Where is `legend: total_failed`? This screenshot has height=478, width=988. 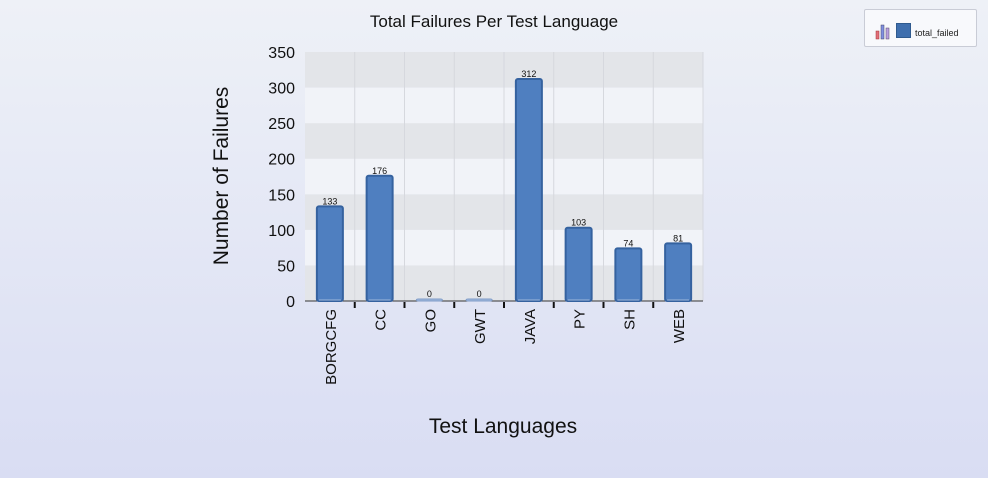 legend: total_failed is located at coordinates (920, 28).